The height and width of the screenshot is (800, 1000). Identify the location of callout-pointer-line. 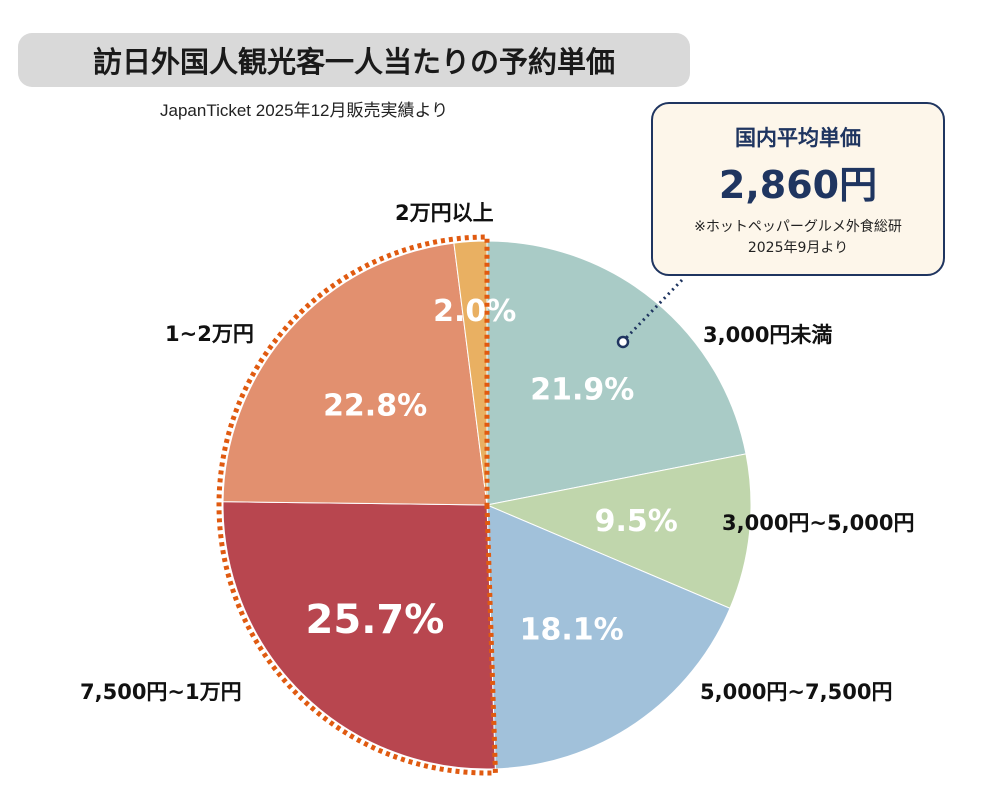
(654, 309).